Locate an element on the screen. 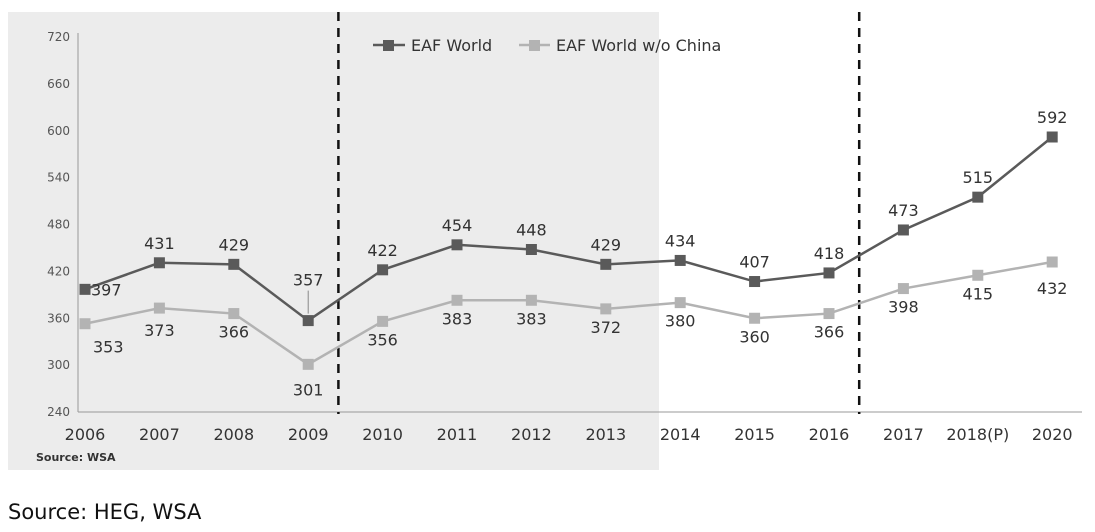 The image size is (1095, 532). data-label: 301 is located at coordinates (308, 389).